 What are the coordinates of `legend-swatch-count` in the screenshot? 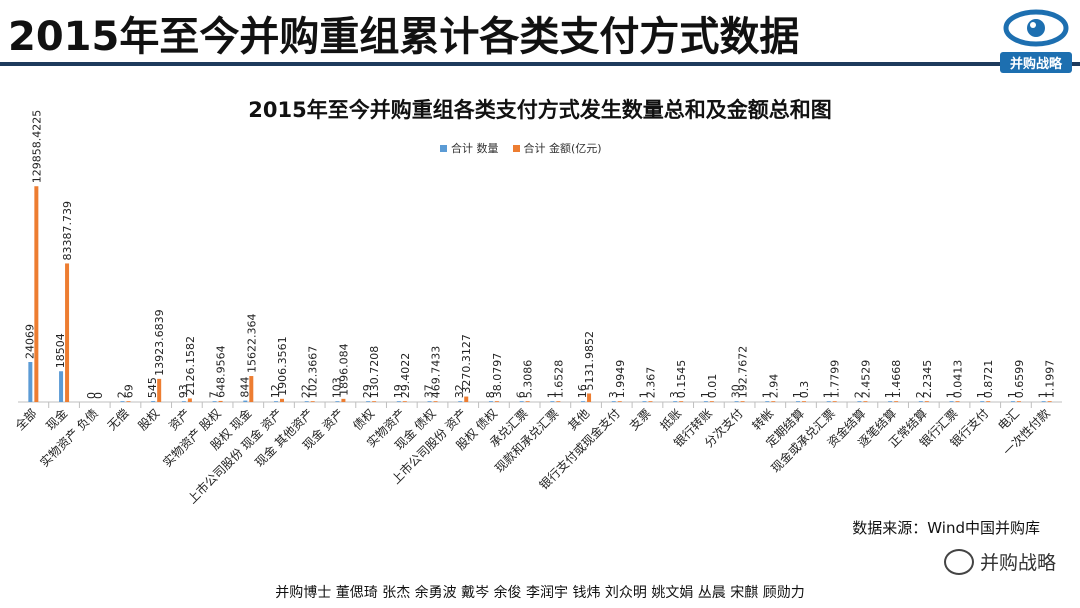 It's located at (443, 148).